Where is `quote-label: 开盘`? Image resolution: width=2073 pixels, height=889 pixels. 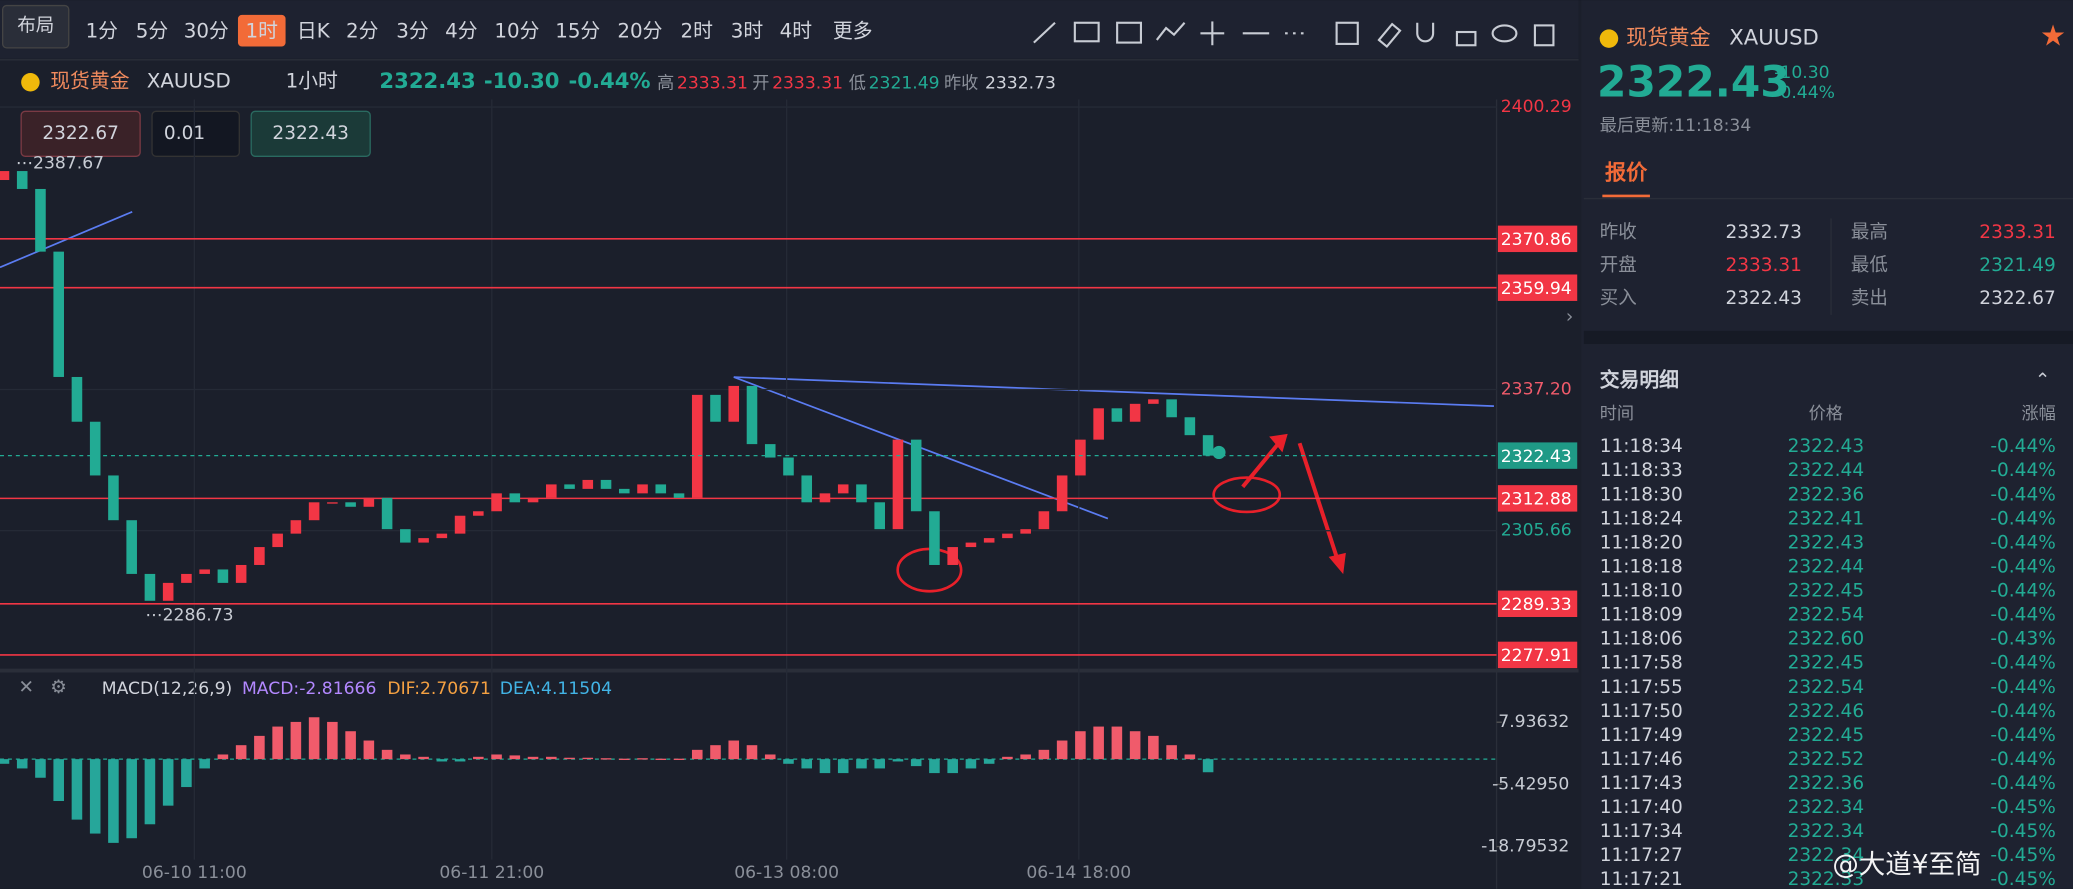 quote-label: 开盘 is located at coordinates (1618, 265).